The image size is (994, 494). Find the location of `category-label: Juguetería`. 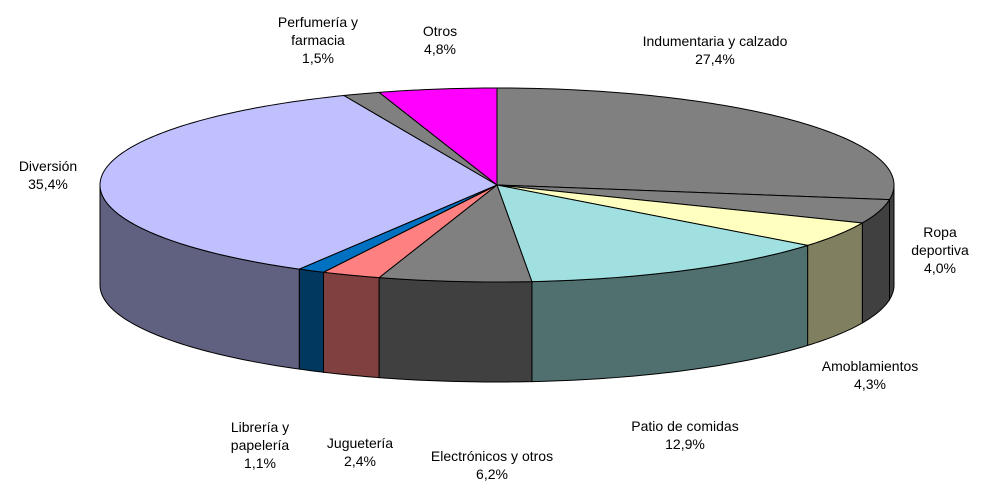

category-label: Juguetería is located at coordinates (360, 443).